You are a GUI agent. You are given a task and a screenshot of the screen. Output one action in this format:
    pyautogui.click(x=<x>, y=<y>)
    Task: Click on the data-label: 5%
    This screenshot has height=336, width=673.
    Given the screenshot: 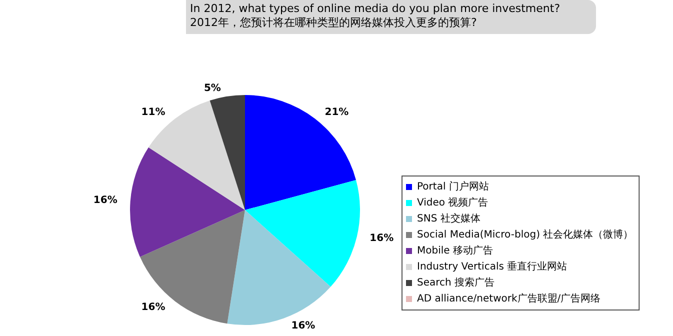 What is the action you would take?
    pyautogui.click(x=212, y=88)
    